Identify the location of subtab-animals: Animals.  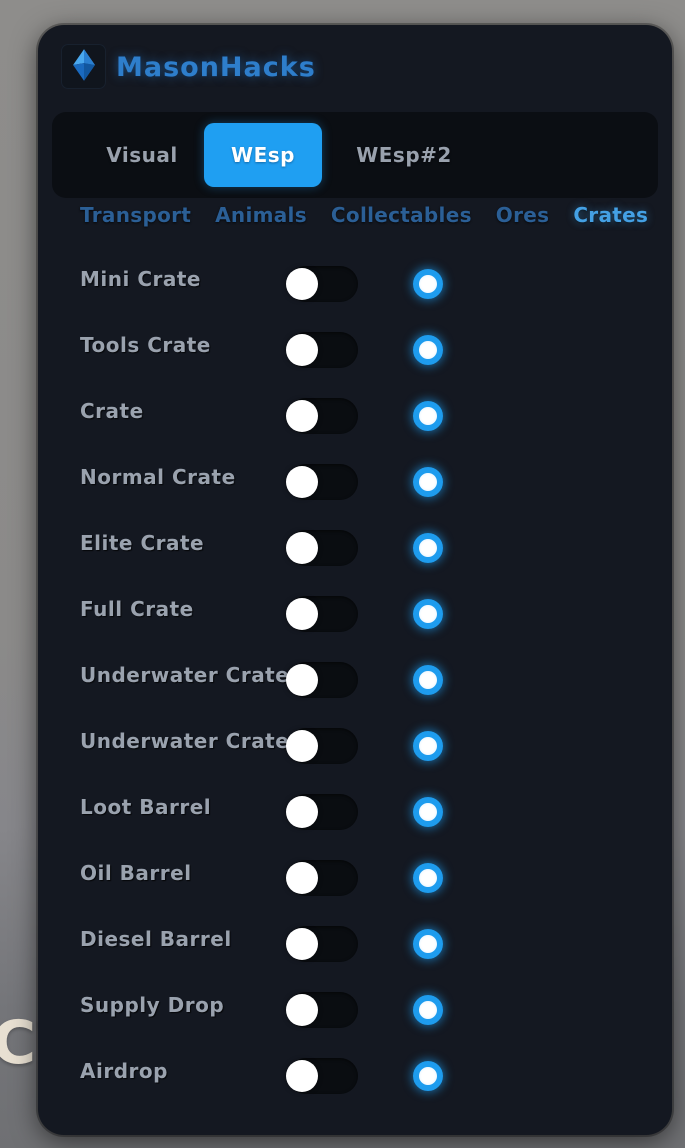
(261, 215).